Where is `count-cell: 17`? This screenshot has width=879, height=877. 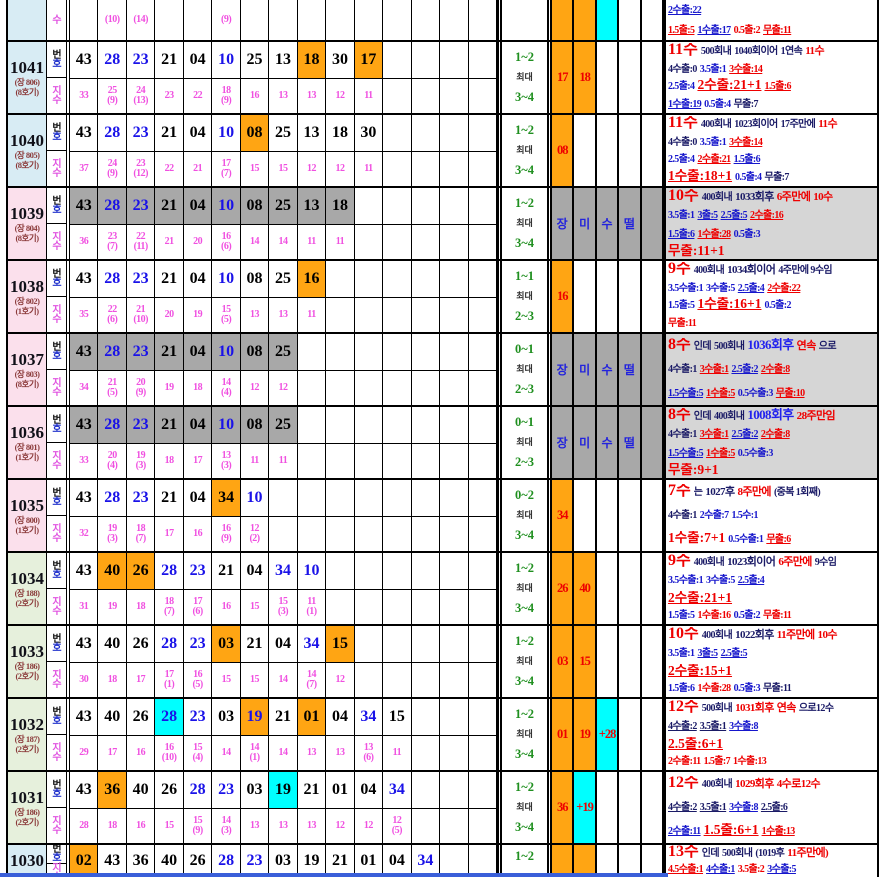 count-cell: 17 is located at coordinates (169, 534).